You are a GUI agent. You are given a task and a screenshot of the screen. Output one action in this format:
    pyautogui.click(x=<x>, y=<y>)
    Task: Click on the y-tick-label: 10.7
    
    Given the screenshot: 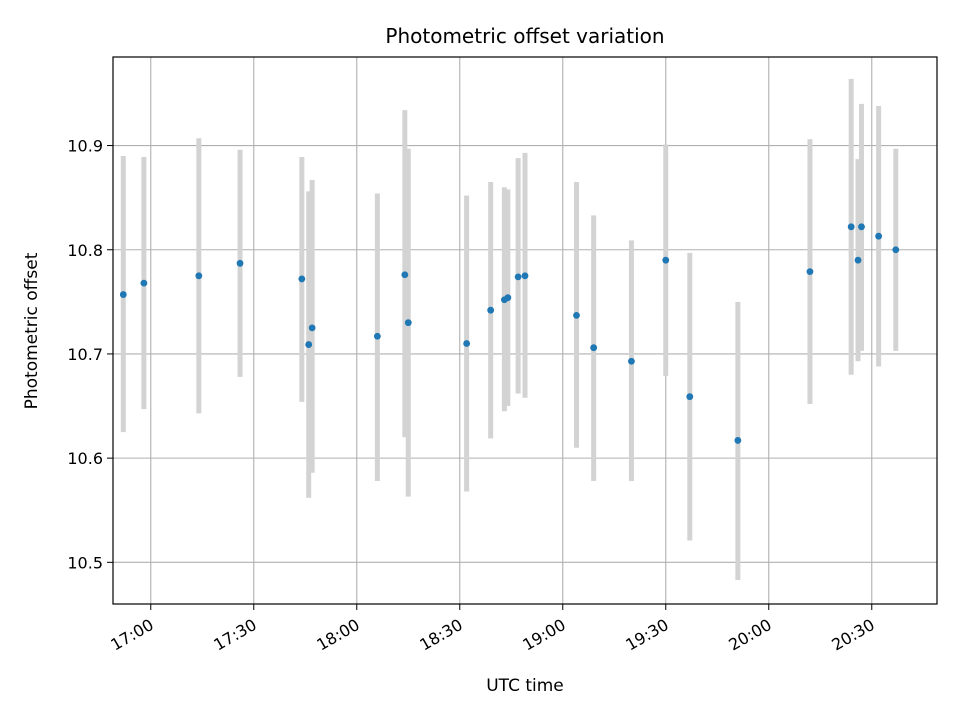 What is the action you would take?
    pyautogui.click(x=85, y=354)
    